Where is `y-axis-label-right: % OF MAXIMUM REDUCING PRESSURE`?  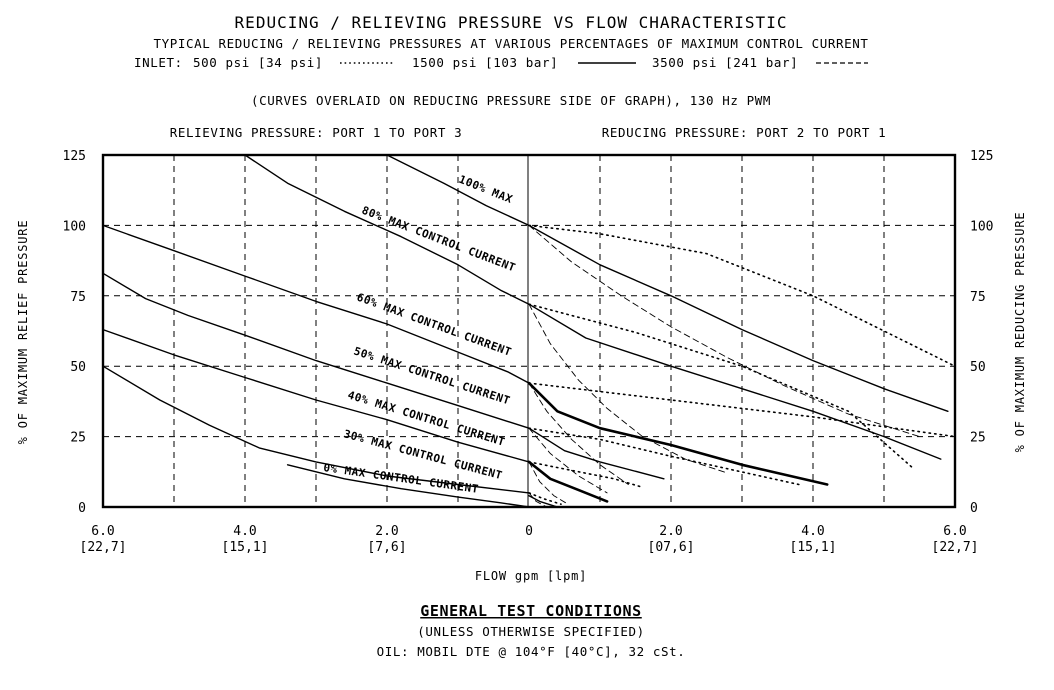 y-axis-label-right: % OF MAXIMUM REDUCING PRESSURE is located at coordinates (1020, 332).